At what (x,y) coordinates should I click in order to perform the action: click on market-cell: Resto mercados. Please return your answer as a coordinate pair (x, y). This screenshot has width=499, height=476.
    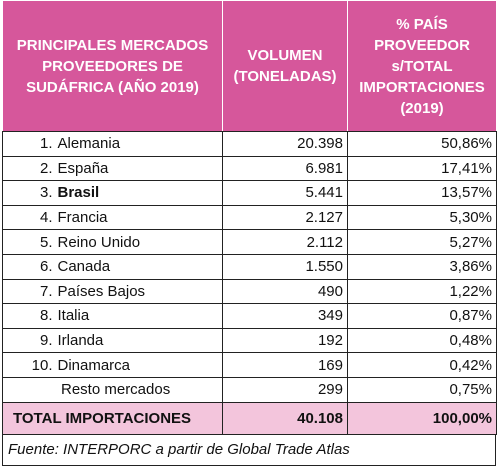
    Looking at the image, I should click on (112, 389).